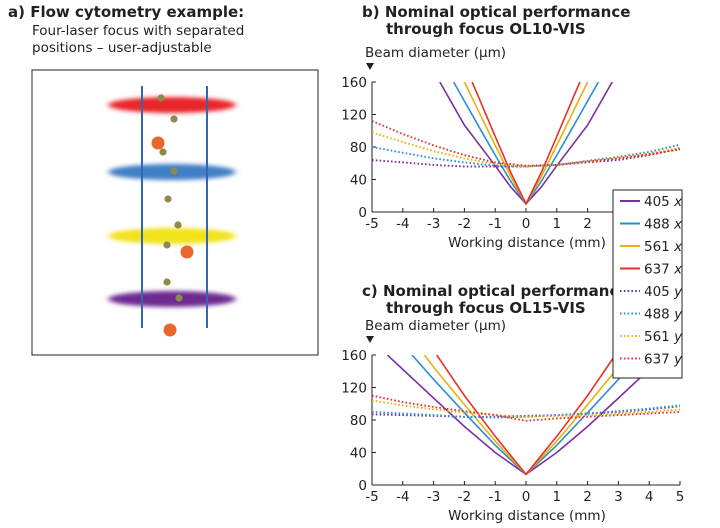 This screenshot has height=528, width=720. What do you see at coordinates (172, 236) in the screenshot?
I see `beam-yellow` at bounding box center [172, 236].